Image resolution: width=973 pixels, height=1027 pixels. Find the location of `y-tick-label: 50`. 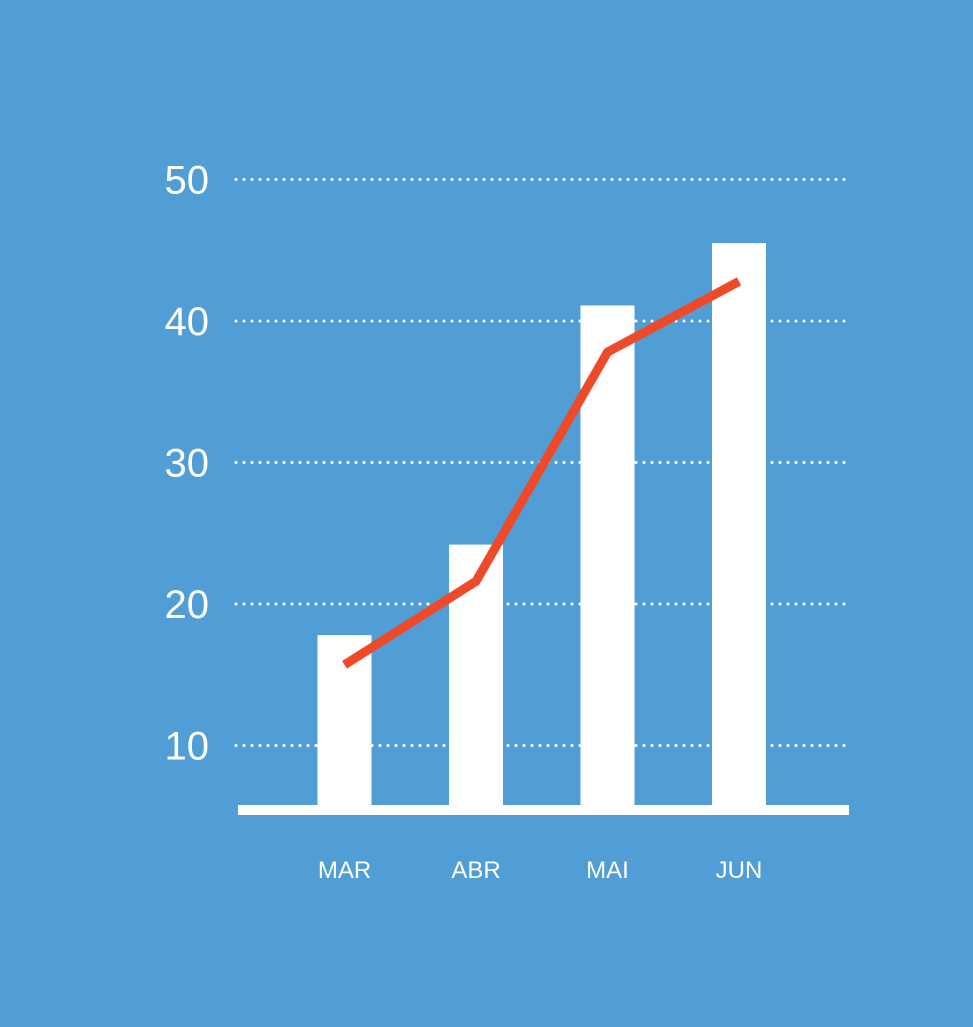

y-tick-label: 50 is located at coordinates (187, 181).